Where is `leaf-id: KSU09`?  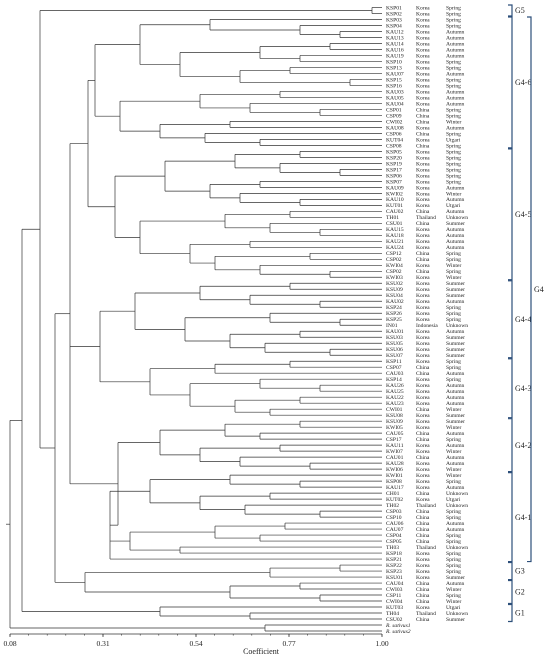
leaf-id: KSU09 is located at coordinates (394, 290).